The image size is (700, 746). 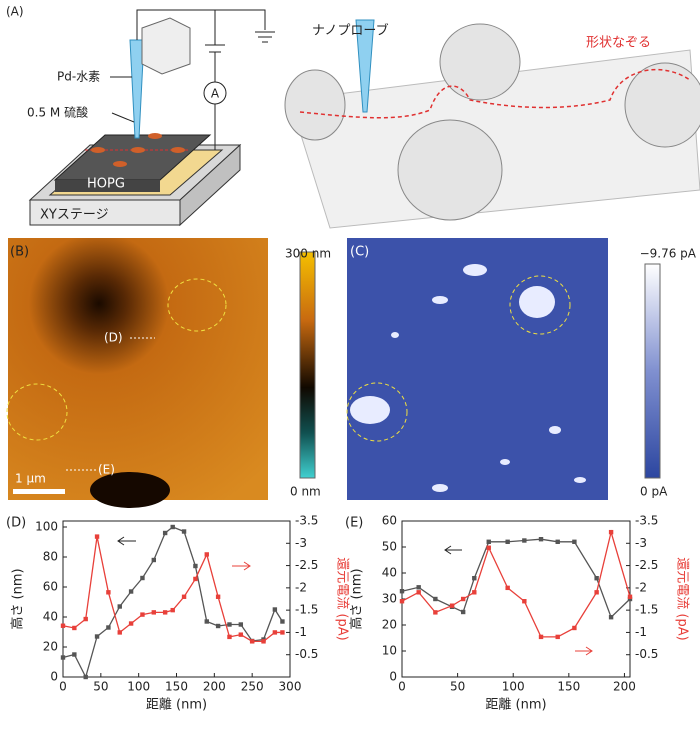 I want to click on dark-region, so click(x=130, y=490).